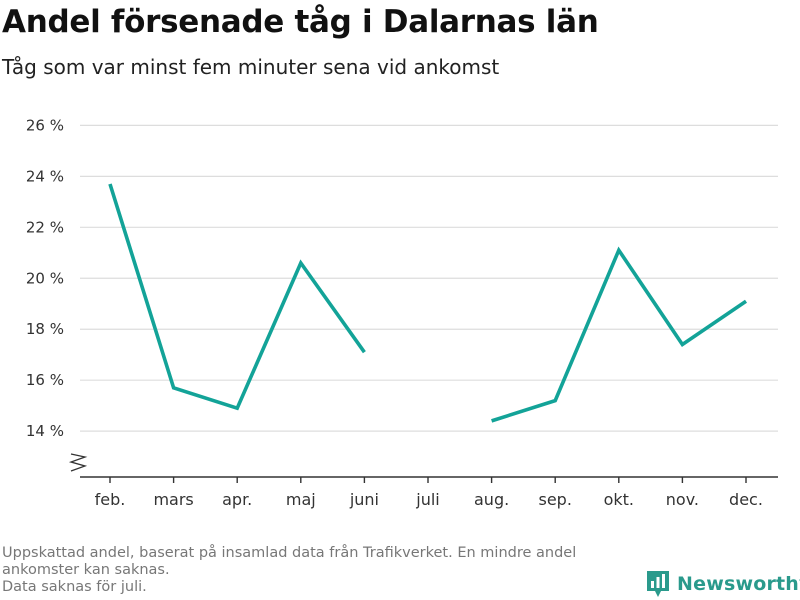 This screenshot has height=600, width=800. I want to click on brand-name: Newsworthy, so click(738, 584).